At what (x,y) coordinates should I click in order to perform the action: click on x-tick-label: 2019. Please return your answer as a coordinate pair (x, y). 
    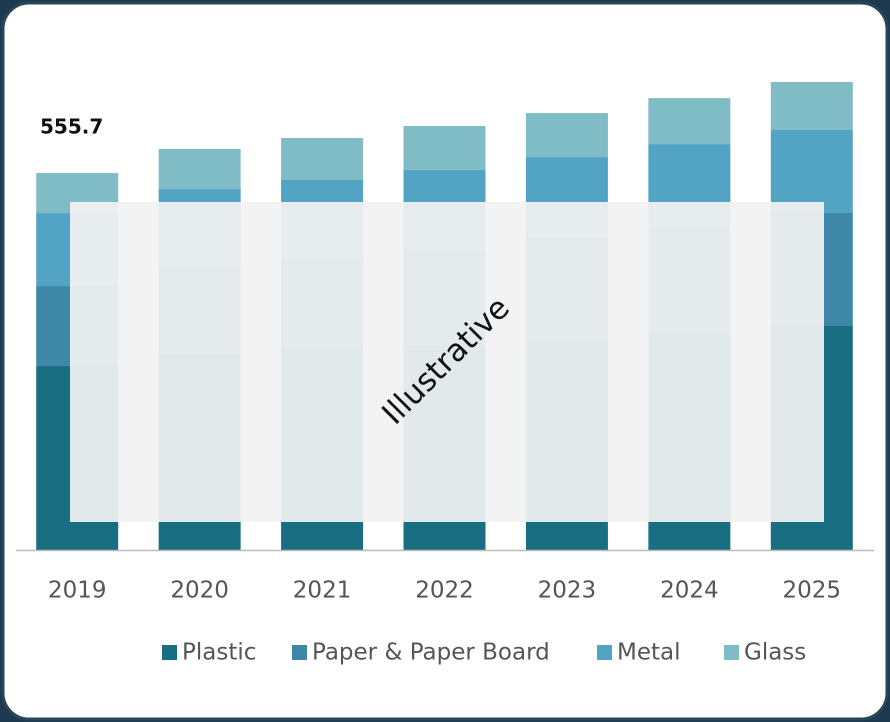
    Looking at the image, I should click on (77, 591).